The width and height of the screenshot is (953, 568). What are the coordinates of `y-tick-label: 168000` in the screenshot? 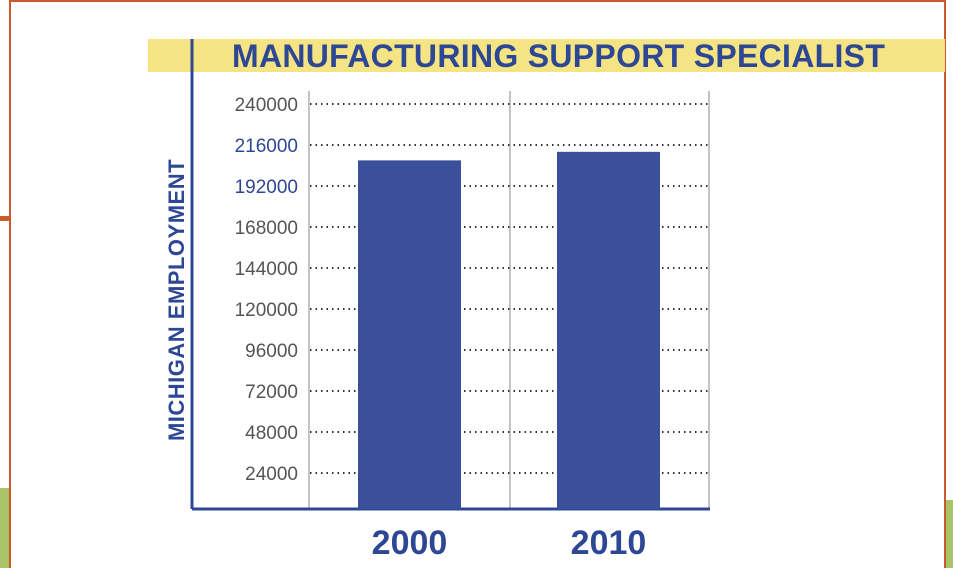 It's located at (266, 228).